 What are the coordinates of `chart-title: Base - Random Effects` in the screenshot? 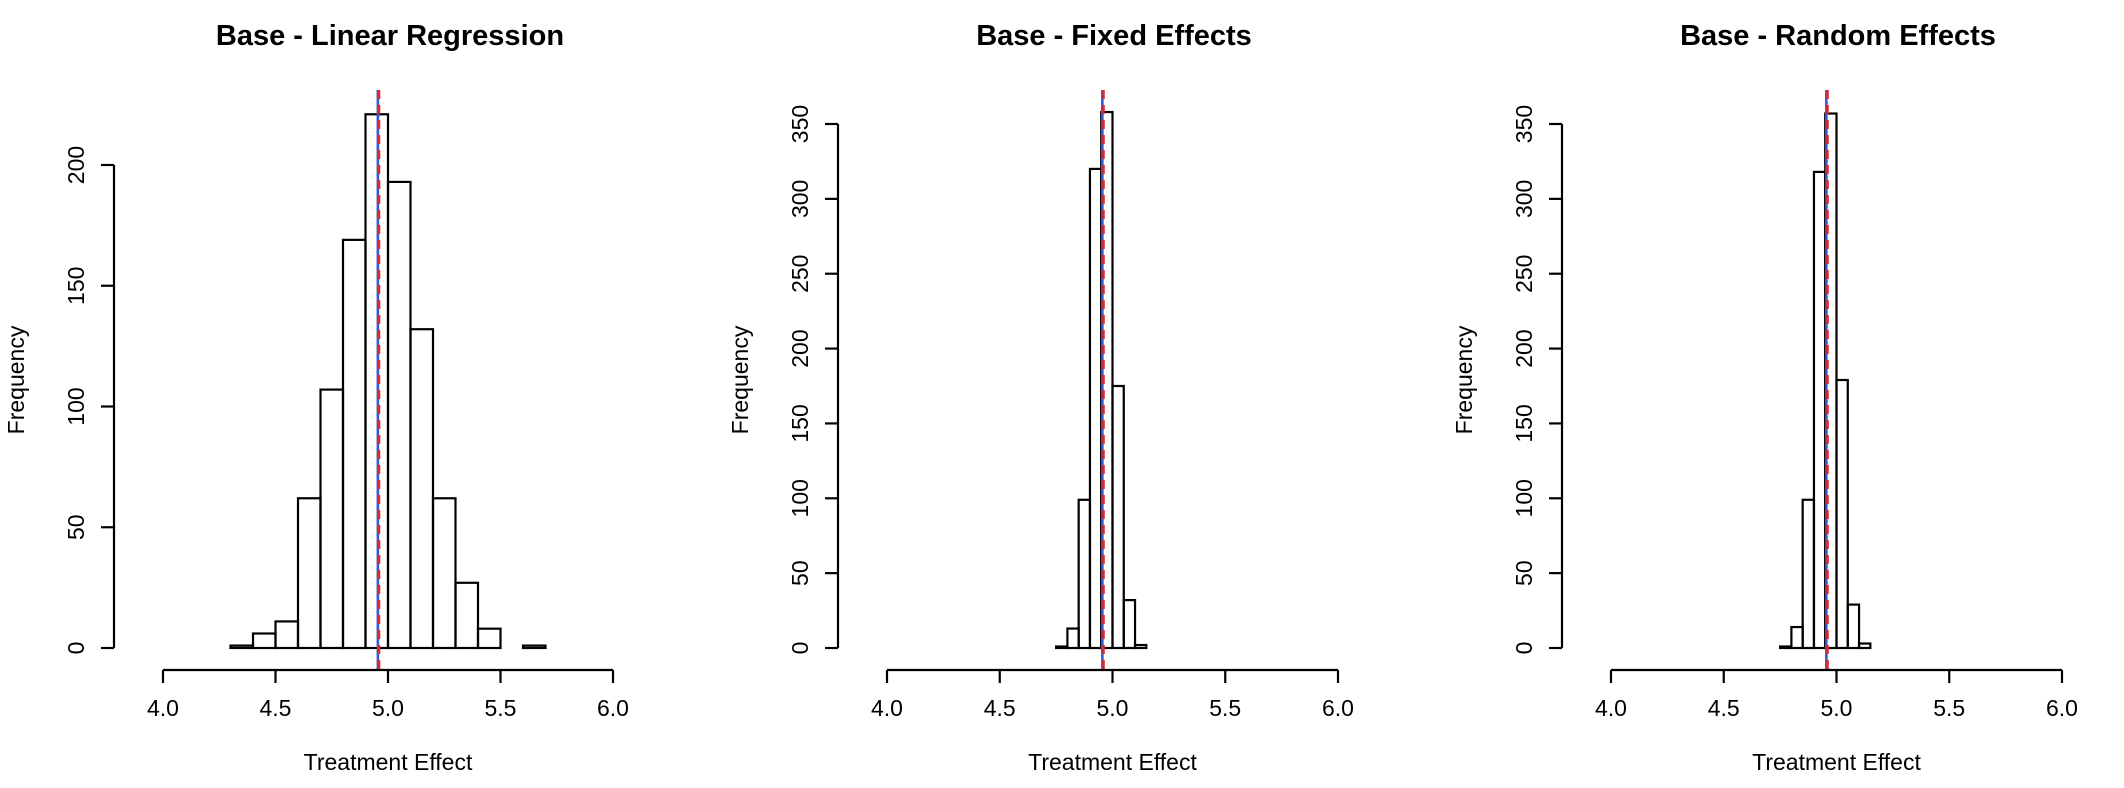 It's located at (1838, 36).